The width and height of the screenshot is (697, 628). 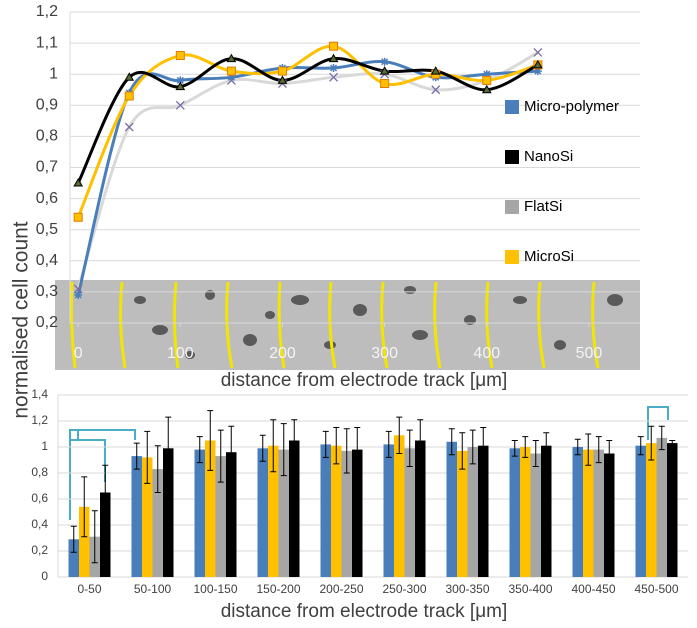 I want to click on x-tick-label: 400-450, so click(x=593, y=589).